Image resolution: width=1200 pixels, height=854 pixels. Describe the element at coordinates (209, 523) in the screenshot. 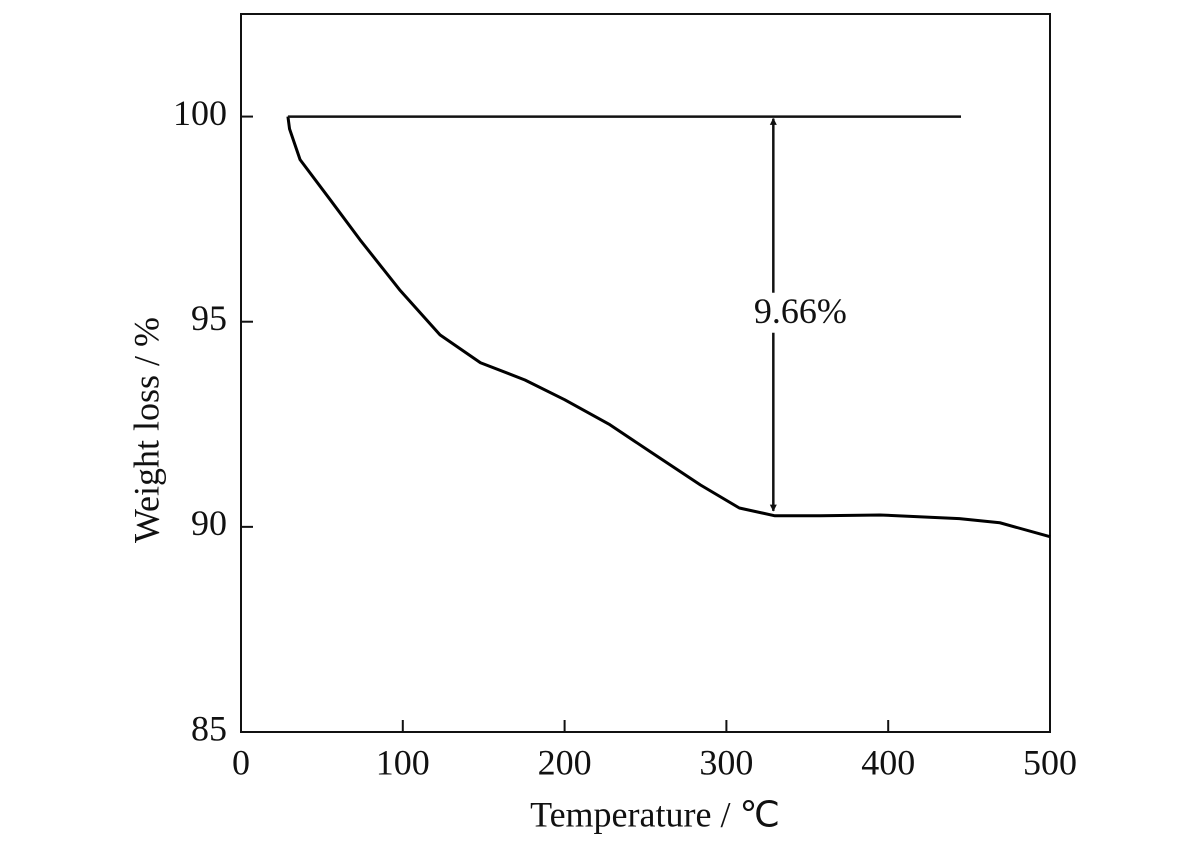

I see `y-tick-label: 90` at that location.